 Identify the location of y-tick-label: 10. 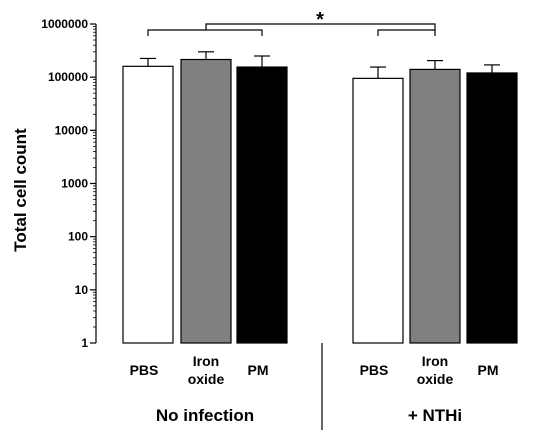
(82, 290).